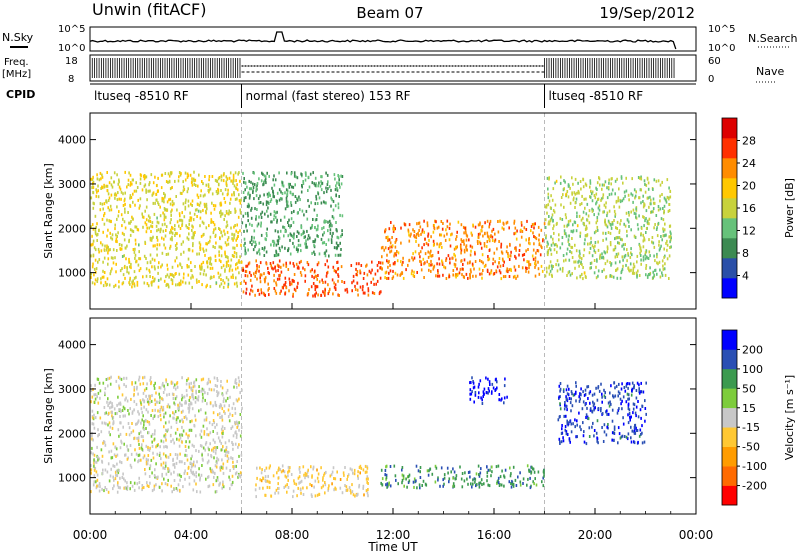 The width and height of the screenshot is (800, 554). What do you see at coordinates (400, 39) in the screenshot?
I see `noise-strip: N.Sky 10^5 10^0 10^5 10^0 N.Search` at bounding box center [400, 39].